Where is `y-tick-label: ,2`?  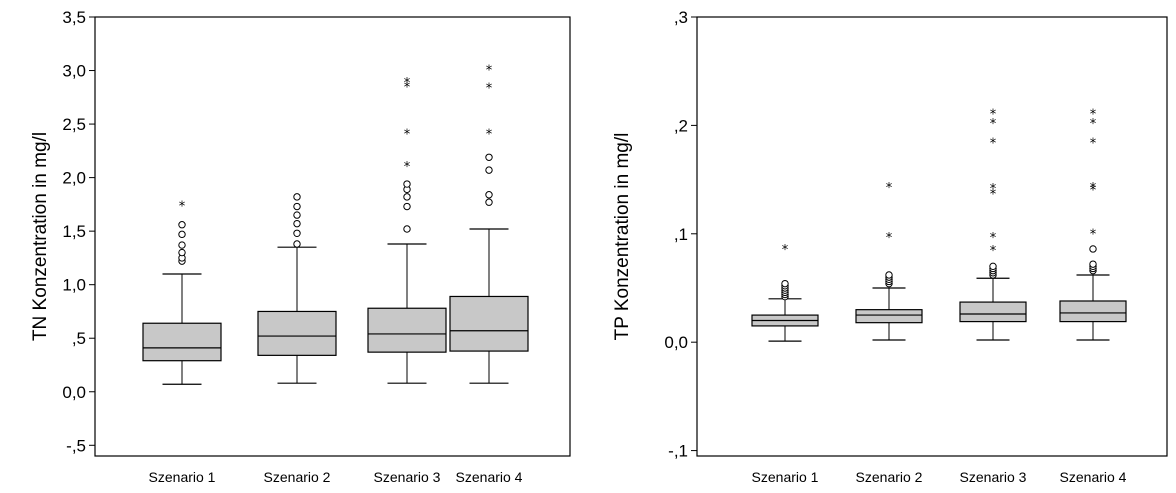 y-tick-label: ,2 is located at coordinates (681, 125).